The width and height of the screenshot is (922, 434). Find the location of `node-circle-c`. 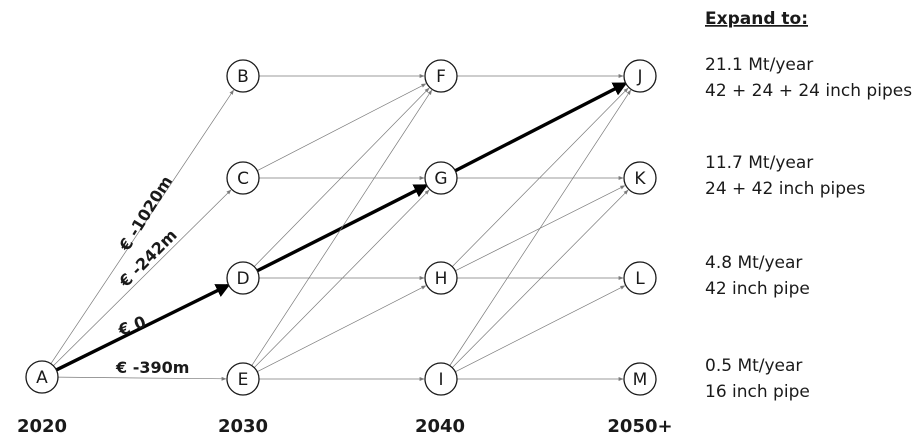

node-circle-c is located at coordinates (243, 178).